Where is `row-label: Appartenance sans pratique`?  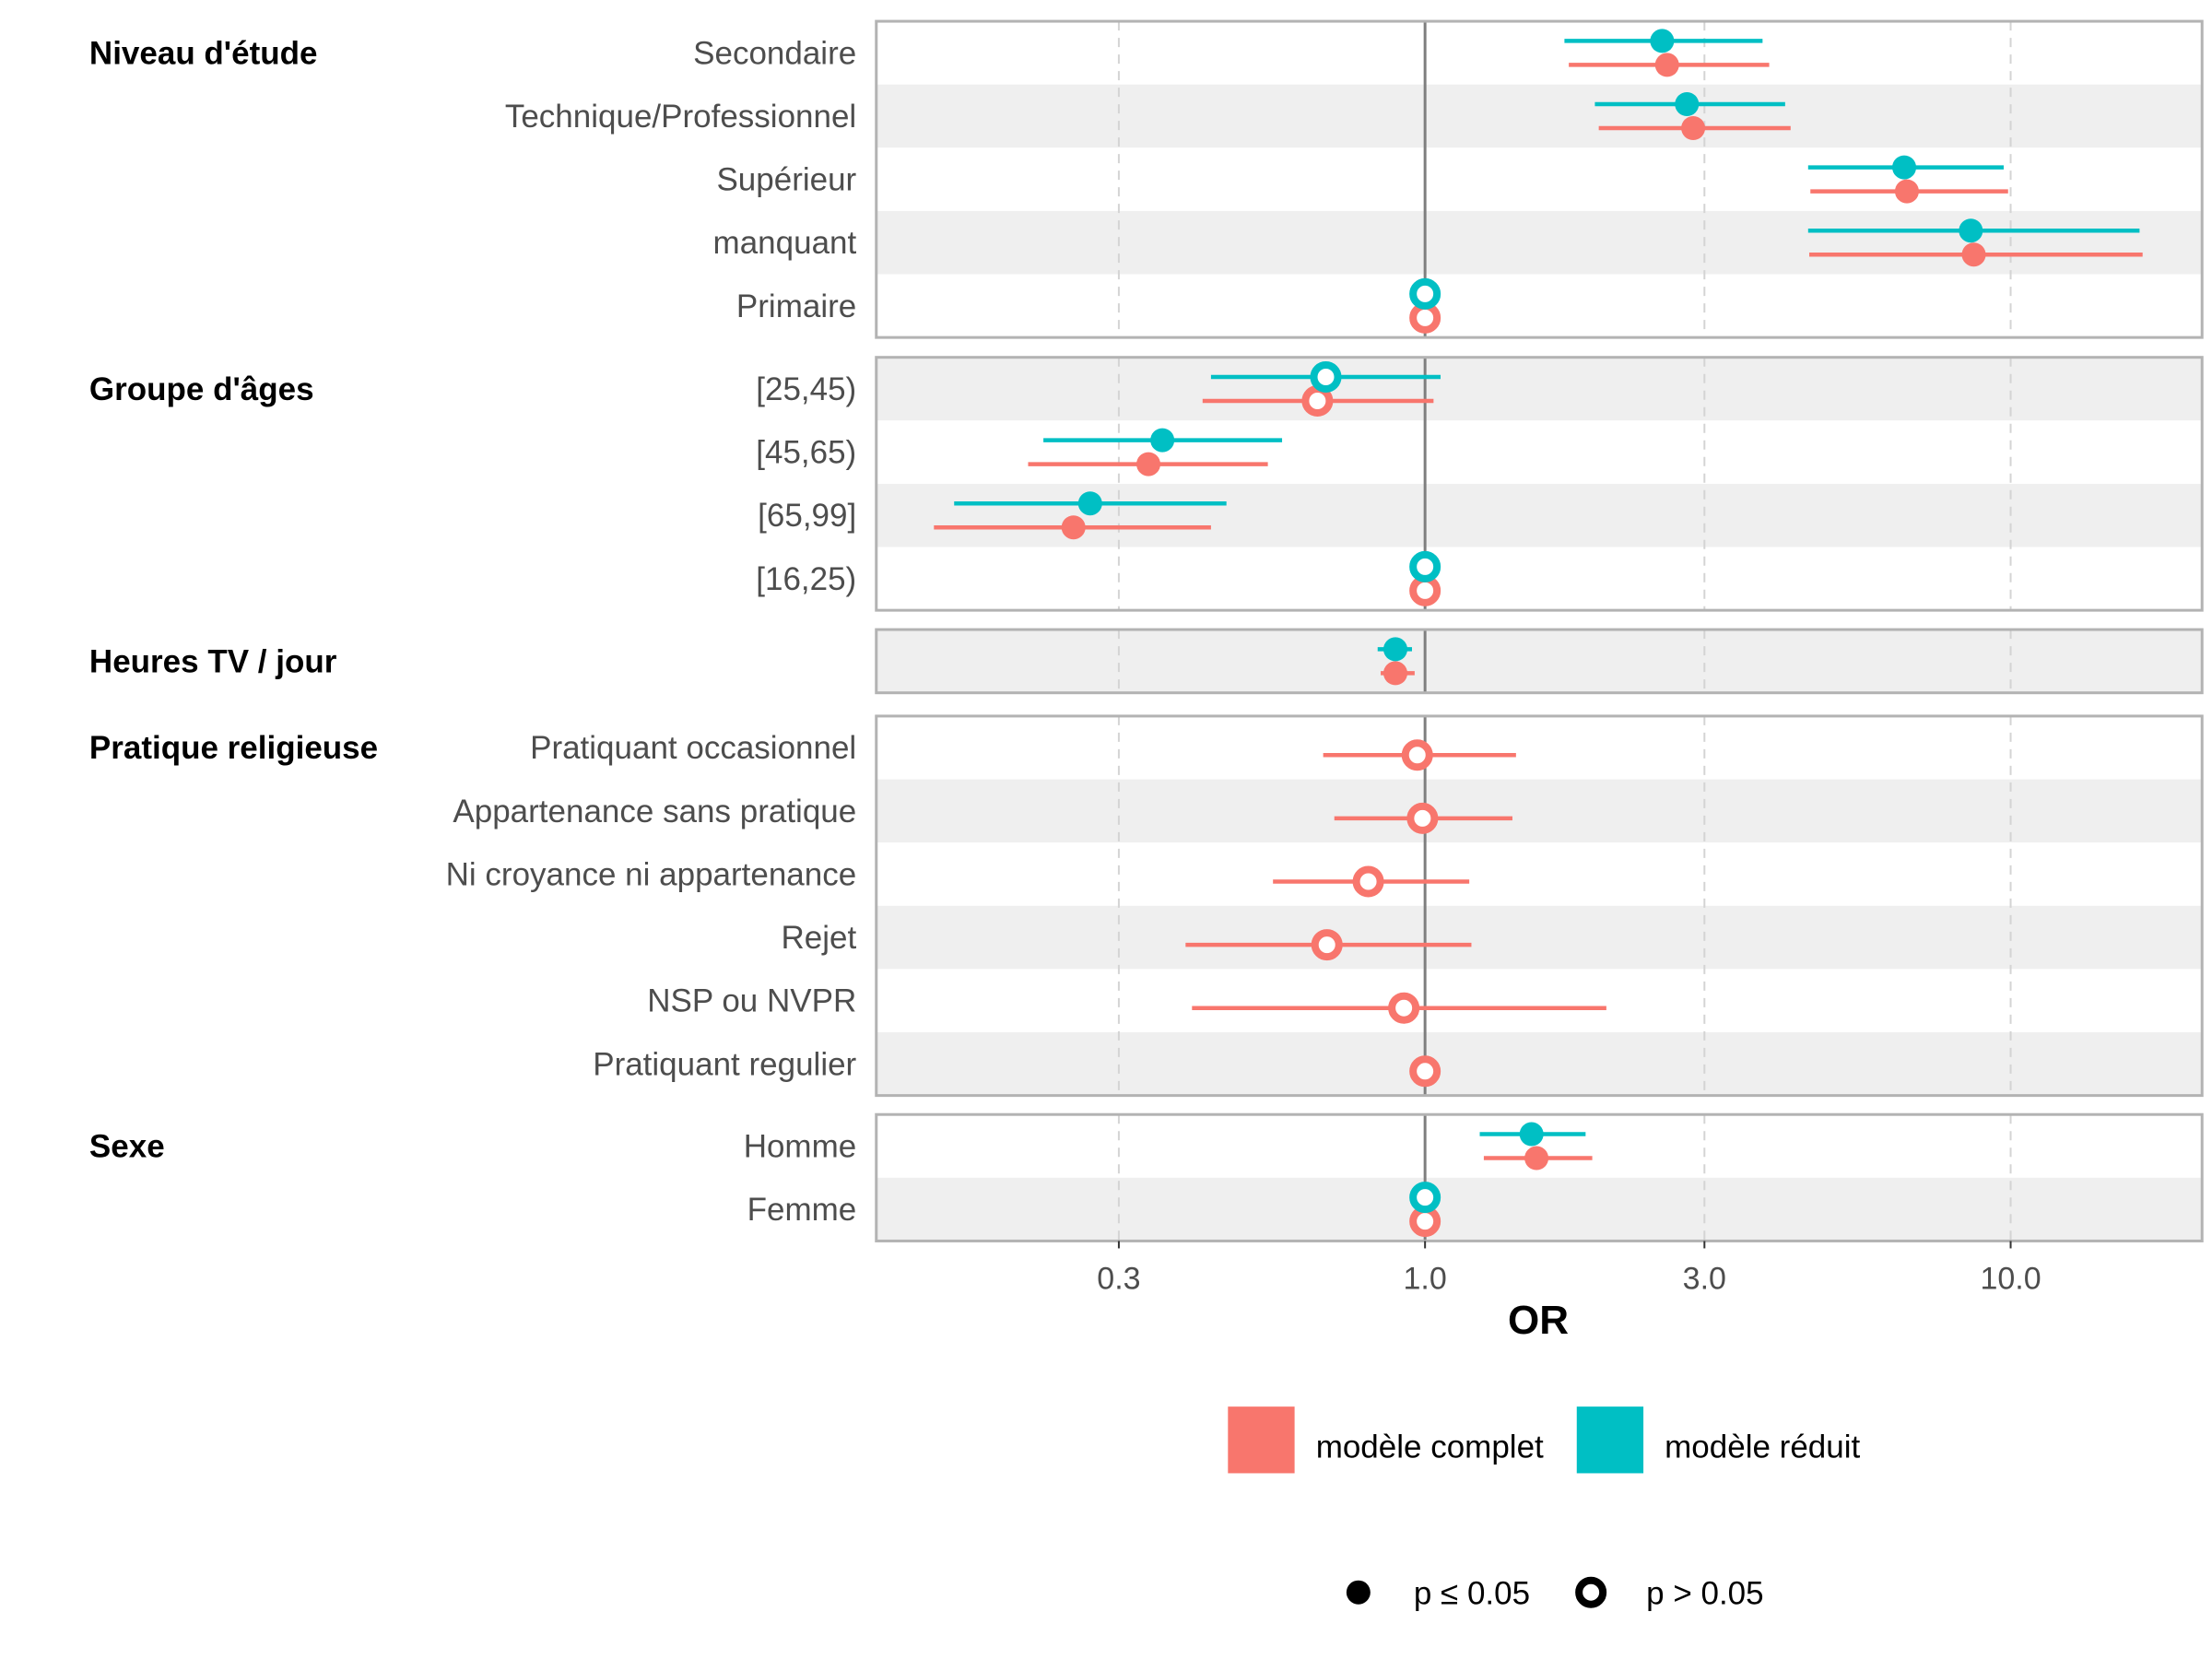 row-label: Appartenance sans pratique is located at coordinates (654, 812).